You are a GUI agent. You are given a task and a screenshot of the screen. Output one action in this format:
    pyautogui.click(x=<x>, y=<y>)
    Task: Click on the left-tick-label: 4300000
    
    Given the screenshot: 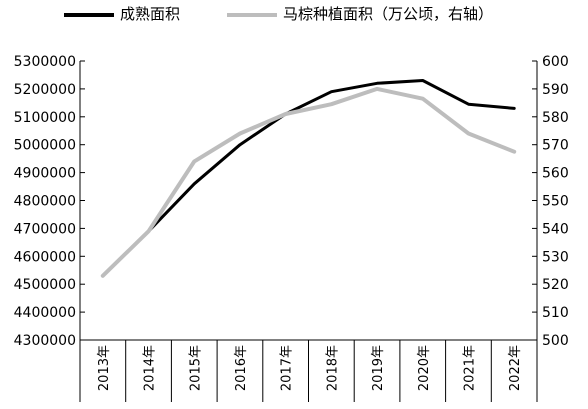 What is the action you would take?
    pyautogui.click(x=45, y=341)
    